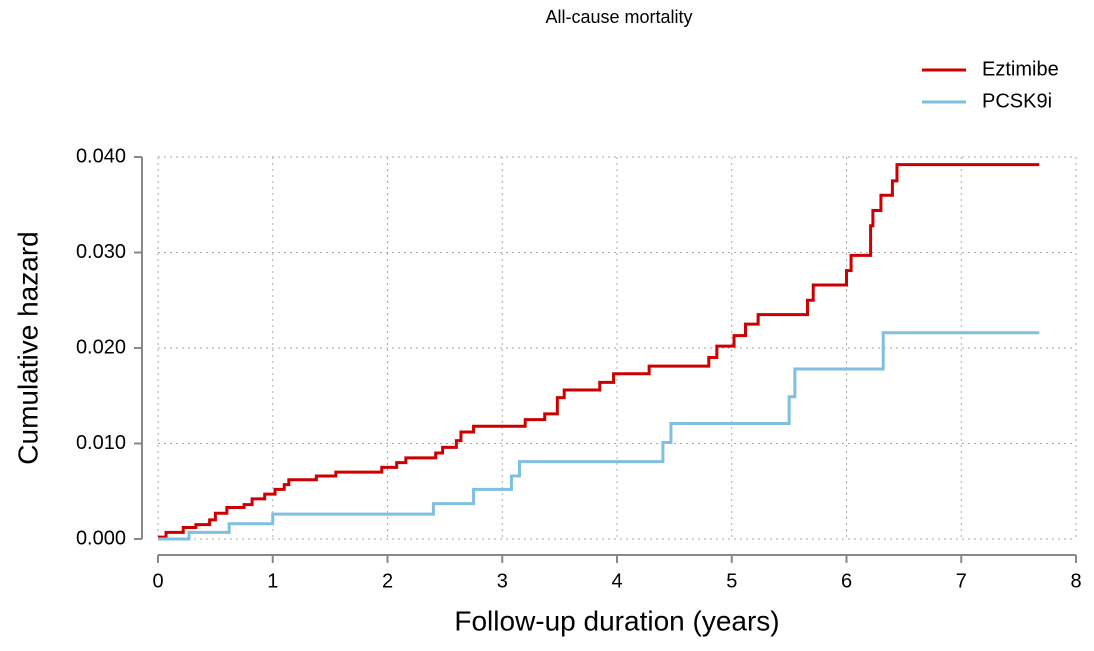 The image size is (1094, 651). Describe the element at coordinates (1020, 69) in the screenshot. I see `legend-label: Eztimibe` at that location.